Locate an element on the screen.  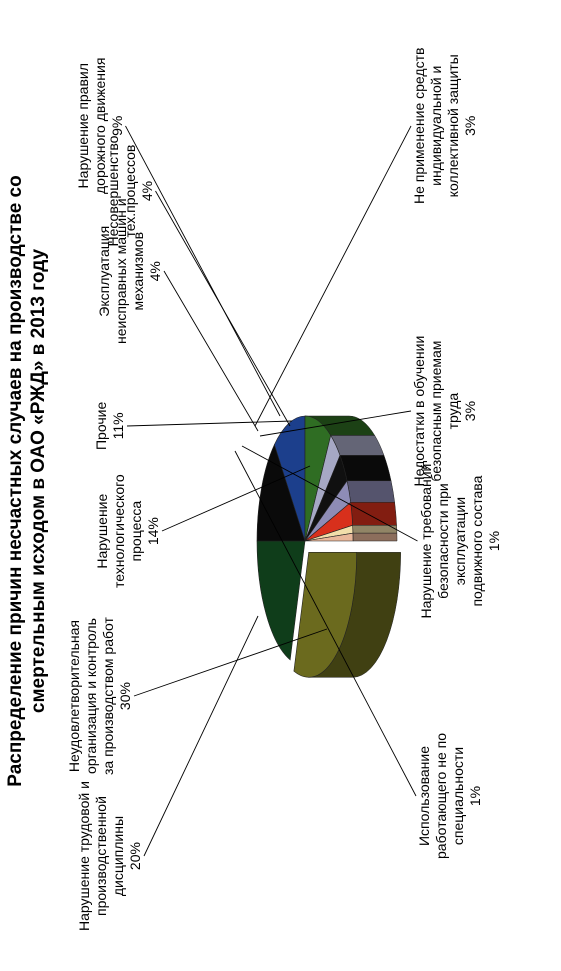
slice-label-line: организация и контроль is located at coordinates (91, 696).